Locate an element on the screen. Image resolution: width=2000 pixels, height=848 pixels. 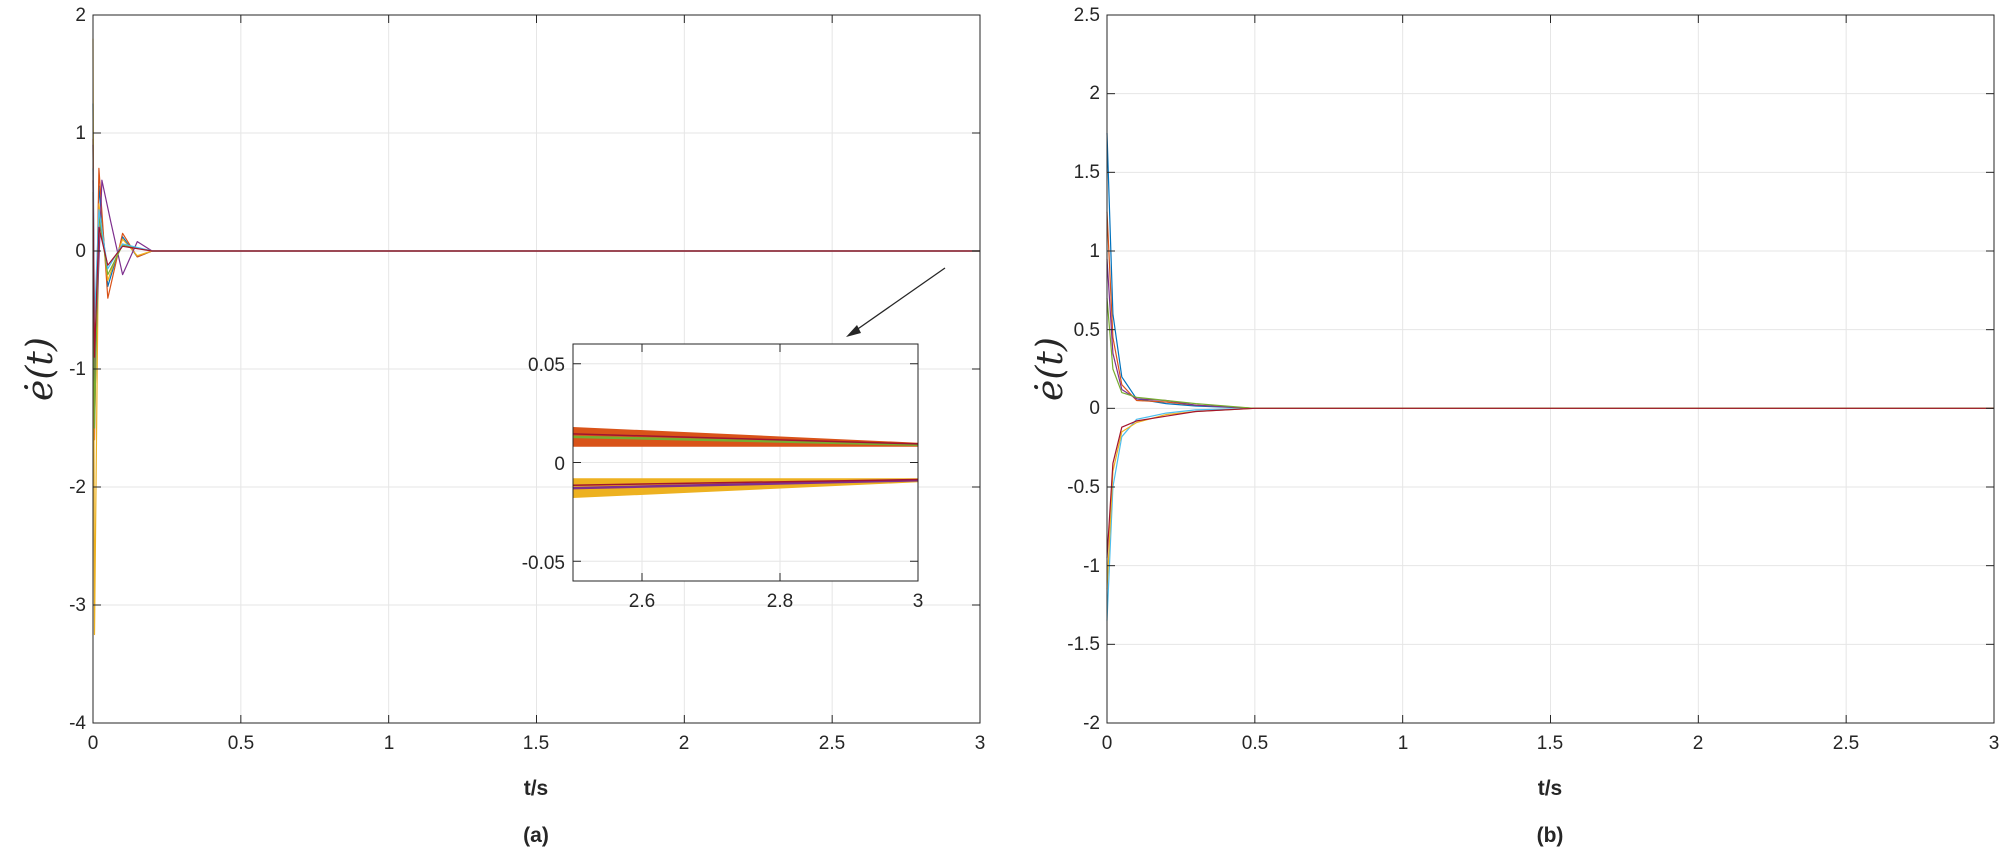
x-tick-a-4: 2 is located at coordinates (684, 743).